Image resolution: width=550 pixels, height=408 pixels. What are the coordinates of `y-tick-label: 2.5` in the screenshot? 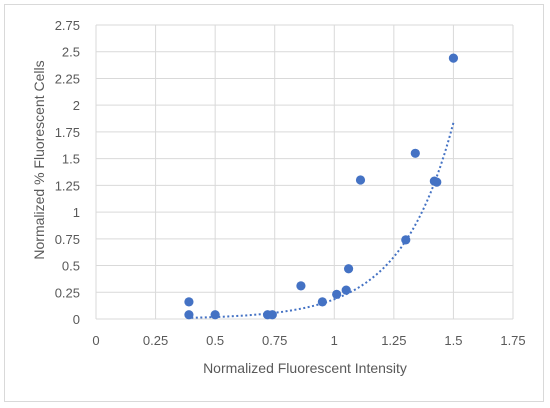 It's located at (71, 52).